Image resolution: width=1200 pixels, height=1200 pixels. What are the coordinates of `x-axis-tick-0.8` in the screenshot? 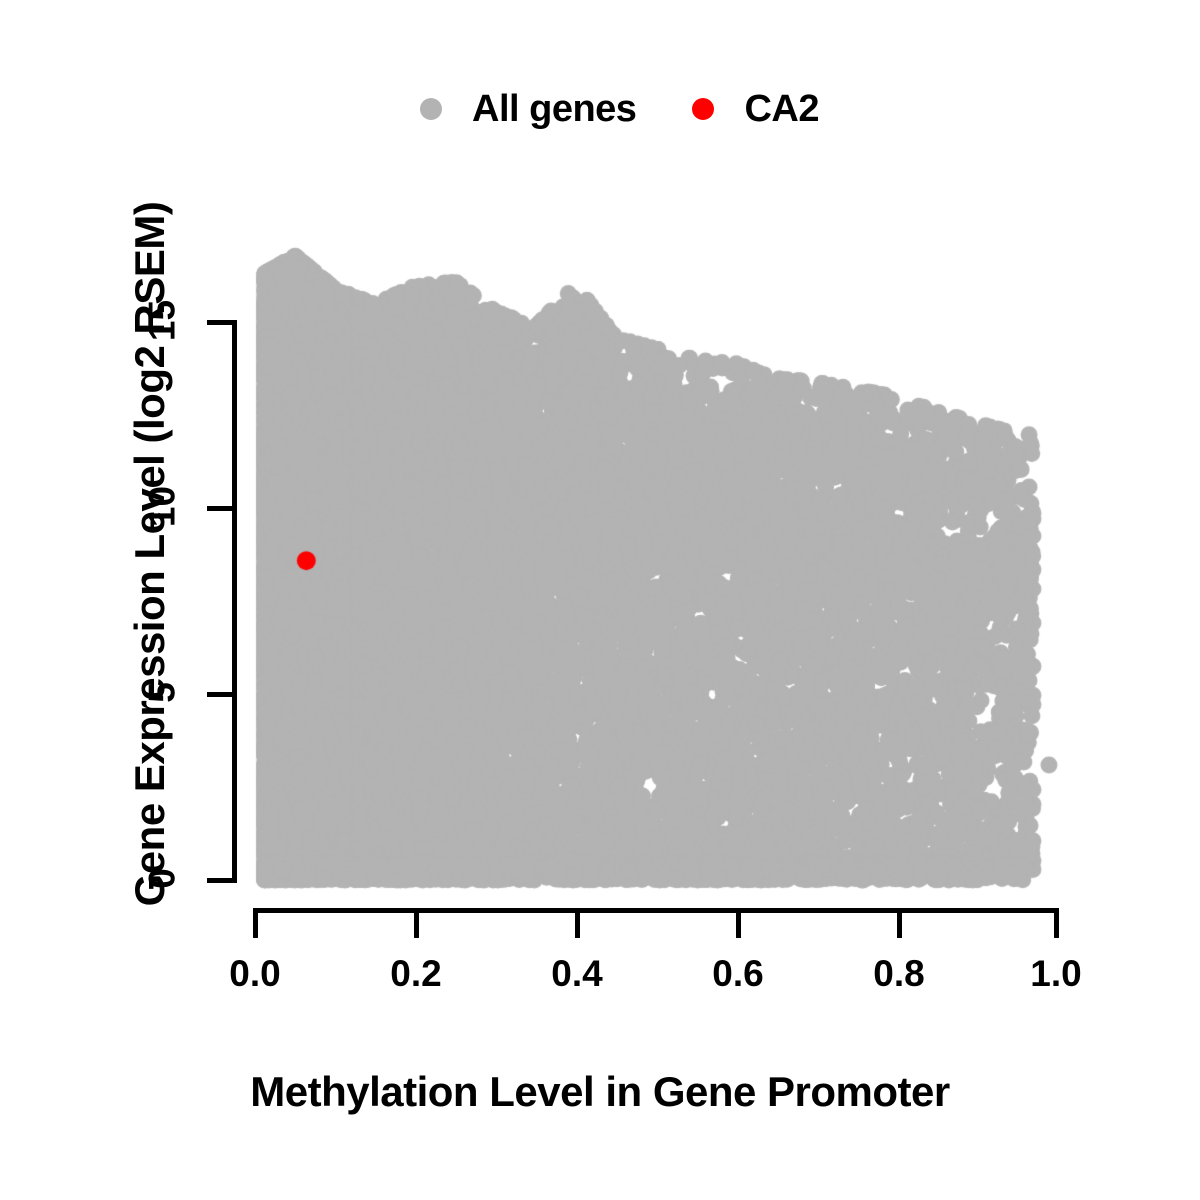 It's located at (899, 923).